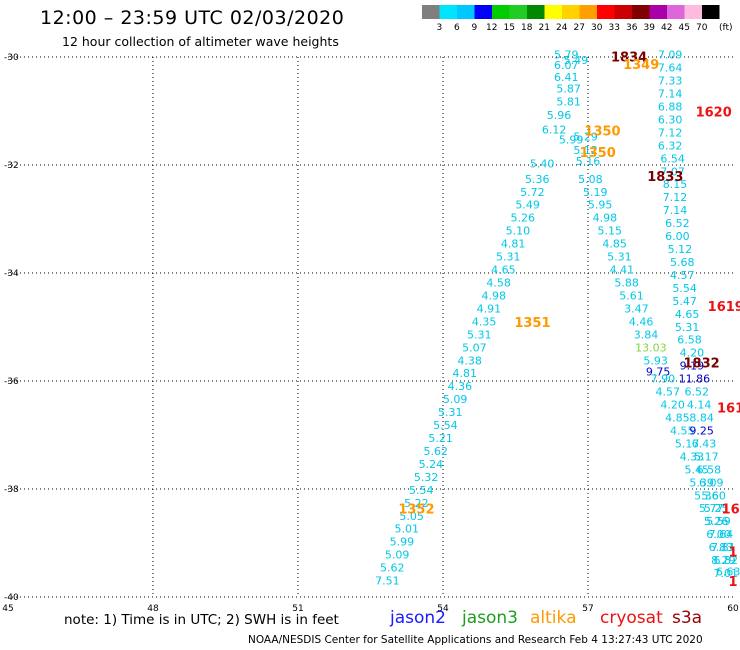 The image size is (740, 650). Describe the element at coordinates (11, 490) in the screenshot. I see `y-tick-label: -38` at that location.